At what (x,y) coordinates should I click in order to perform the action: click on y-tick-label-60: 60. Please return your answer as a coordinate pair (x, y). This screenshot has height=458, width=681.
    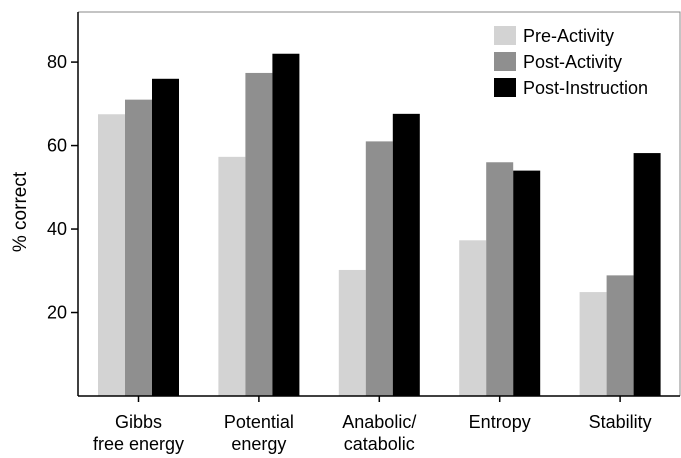
    Looking at the image, I should click on (57, 146).